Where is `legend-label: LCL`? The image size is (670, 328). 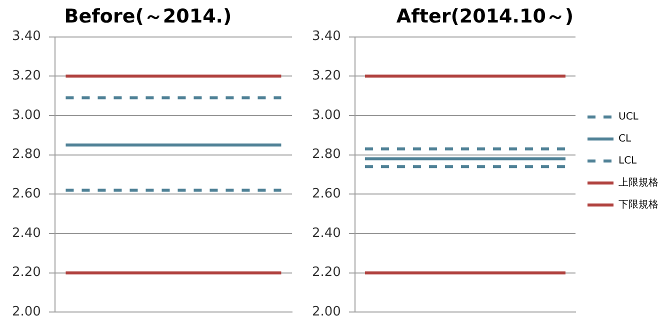 legend-label: LCL is located at coordinates (628, 161).